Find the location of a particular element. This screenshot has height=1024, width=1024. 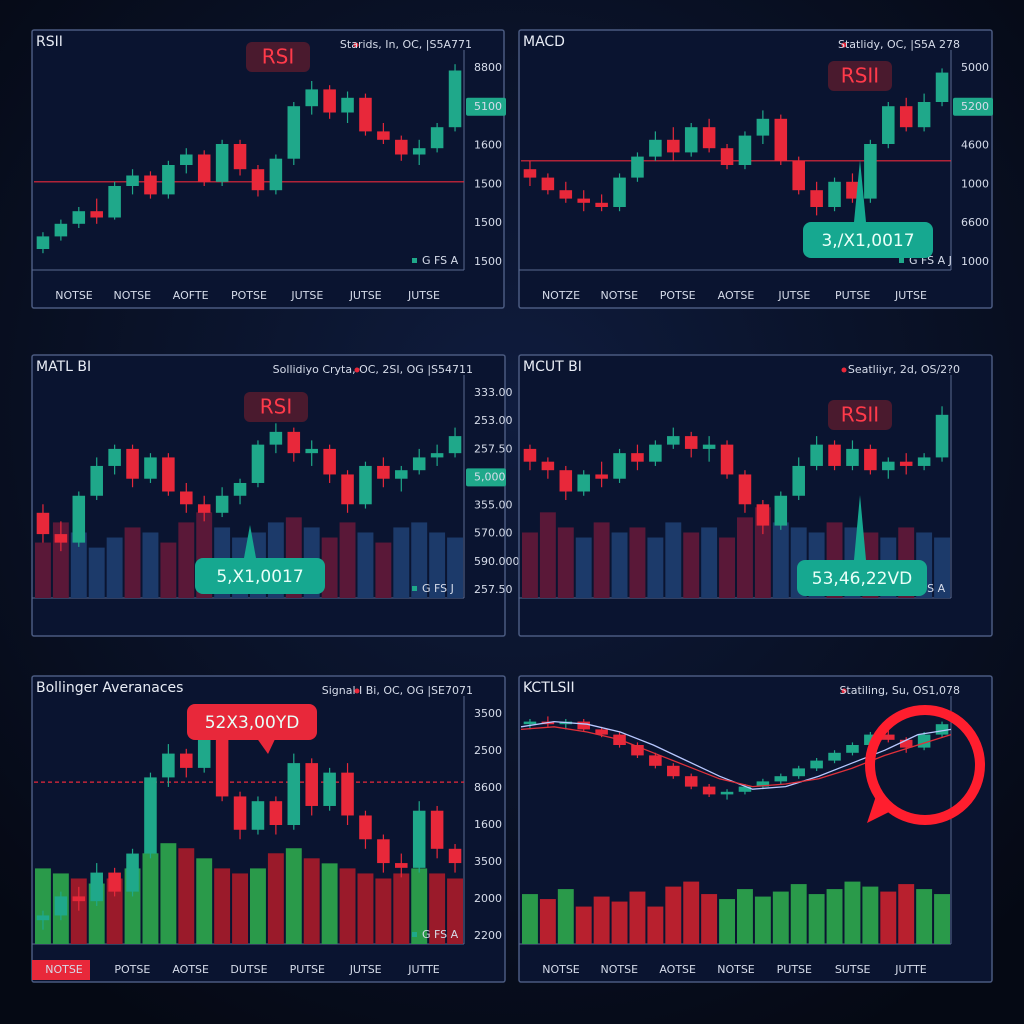

callout: 3,/X1,0017 is located at coordinates (867, 241).